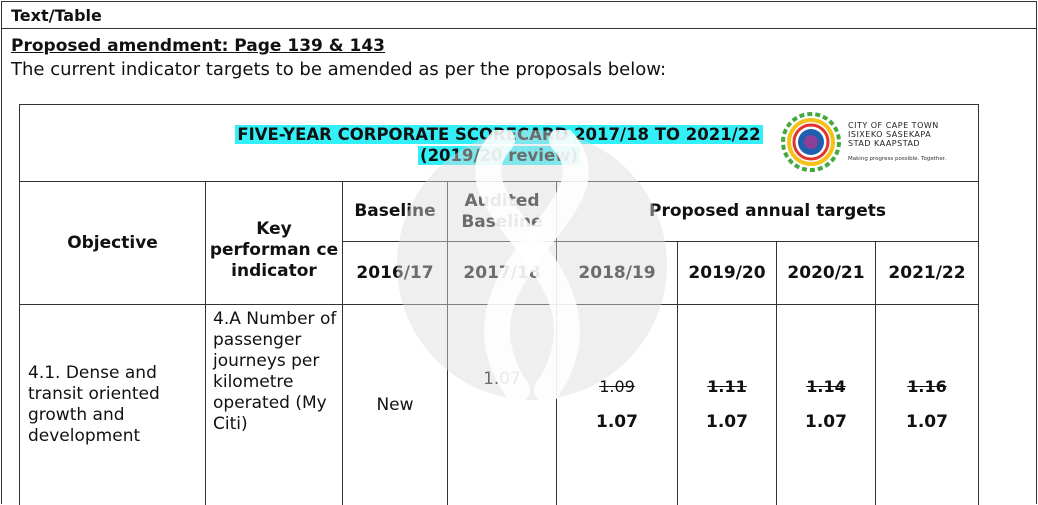 The image size is (1038, 505). I want to click on old-target-value: 1.16, so click(927, 386).